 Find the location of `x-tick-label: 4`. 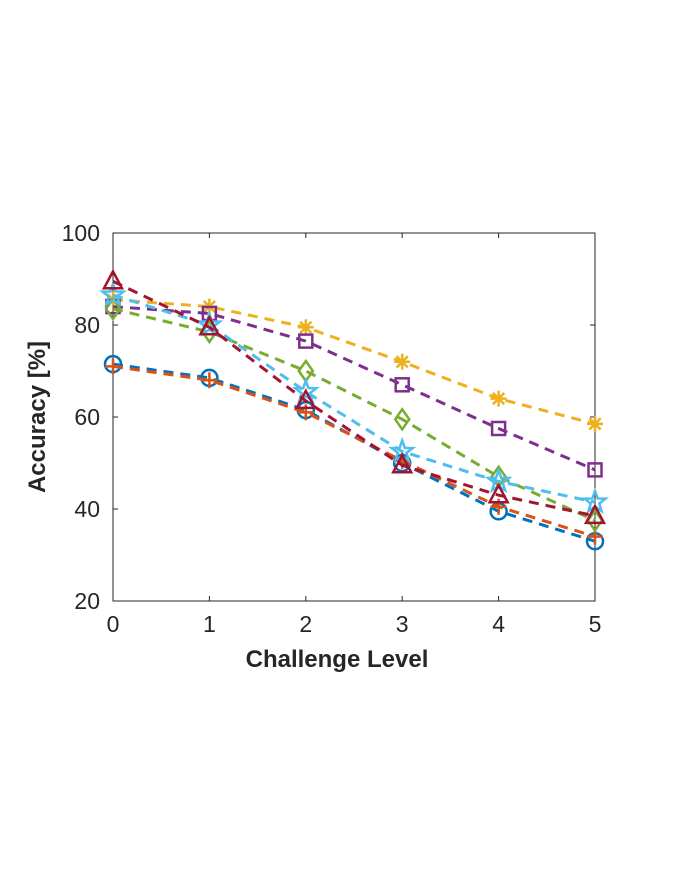

x-tick-label: 4 is located at coordinates (498, 624).